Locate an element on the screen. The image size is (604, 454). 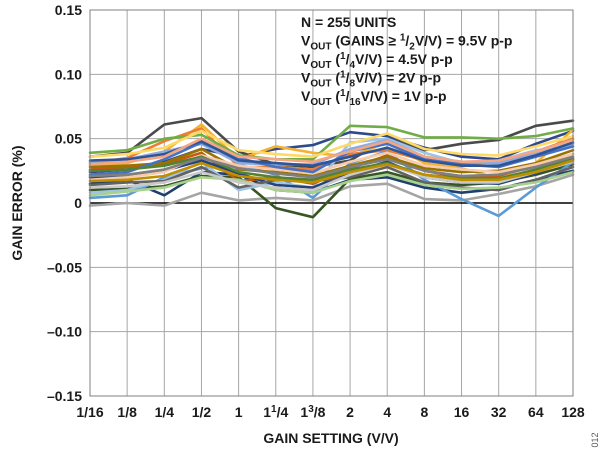
y-tick-label: –0.05 is located at coordinates (64, 267).